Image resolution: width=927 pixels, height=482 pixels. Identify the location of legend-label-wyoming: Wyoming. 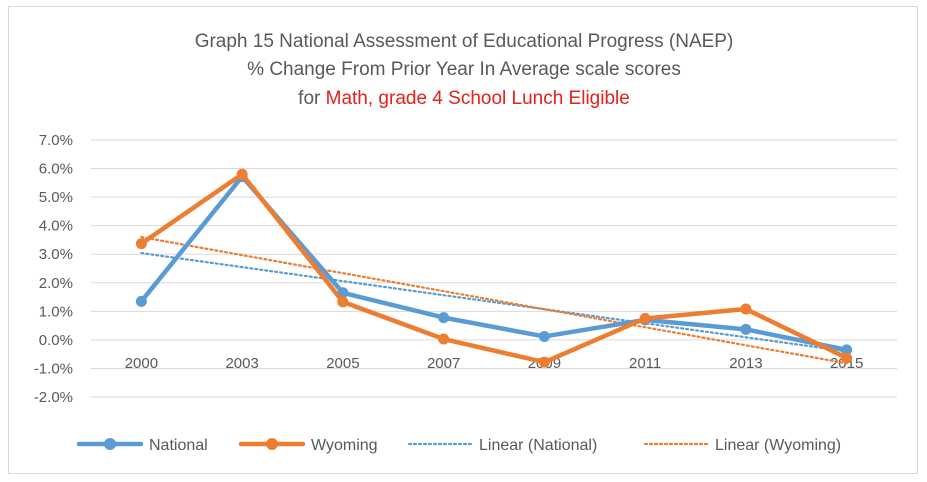
(344, 445).